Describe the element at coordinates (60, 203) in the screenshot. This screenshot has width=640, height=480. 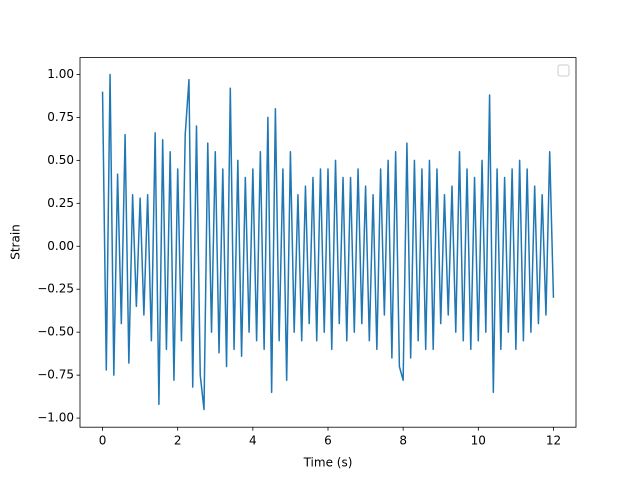
I see `y-tick-label: 0.25` at that location.